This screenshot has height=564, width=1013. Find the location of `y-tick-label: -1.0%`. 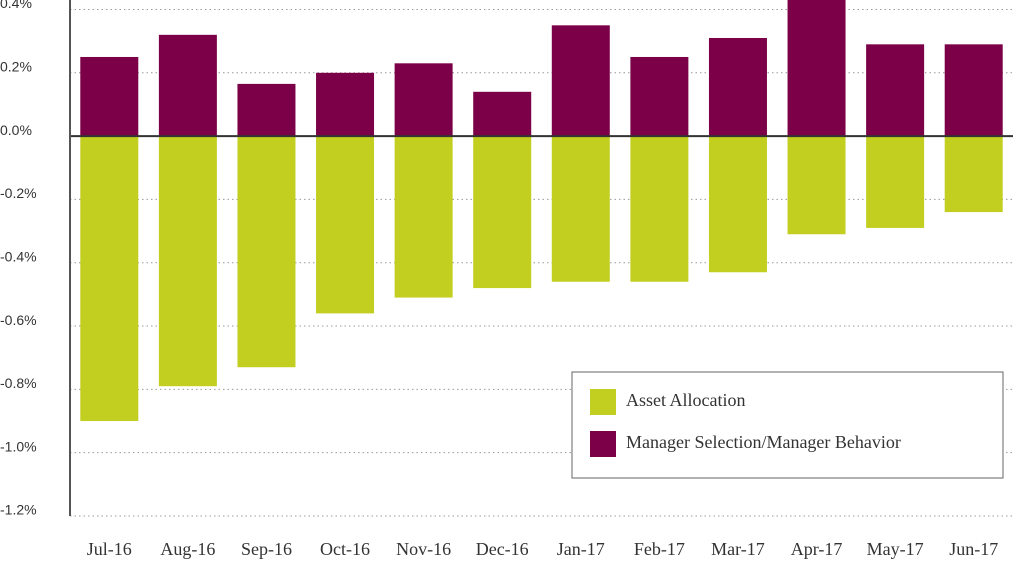

y-tick-label: -1.0% is located at coordinates (18, 446).